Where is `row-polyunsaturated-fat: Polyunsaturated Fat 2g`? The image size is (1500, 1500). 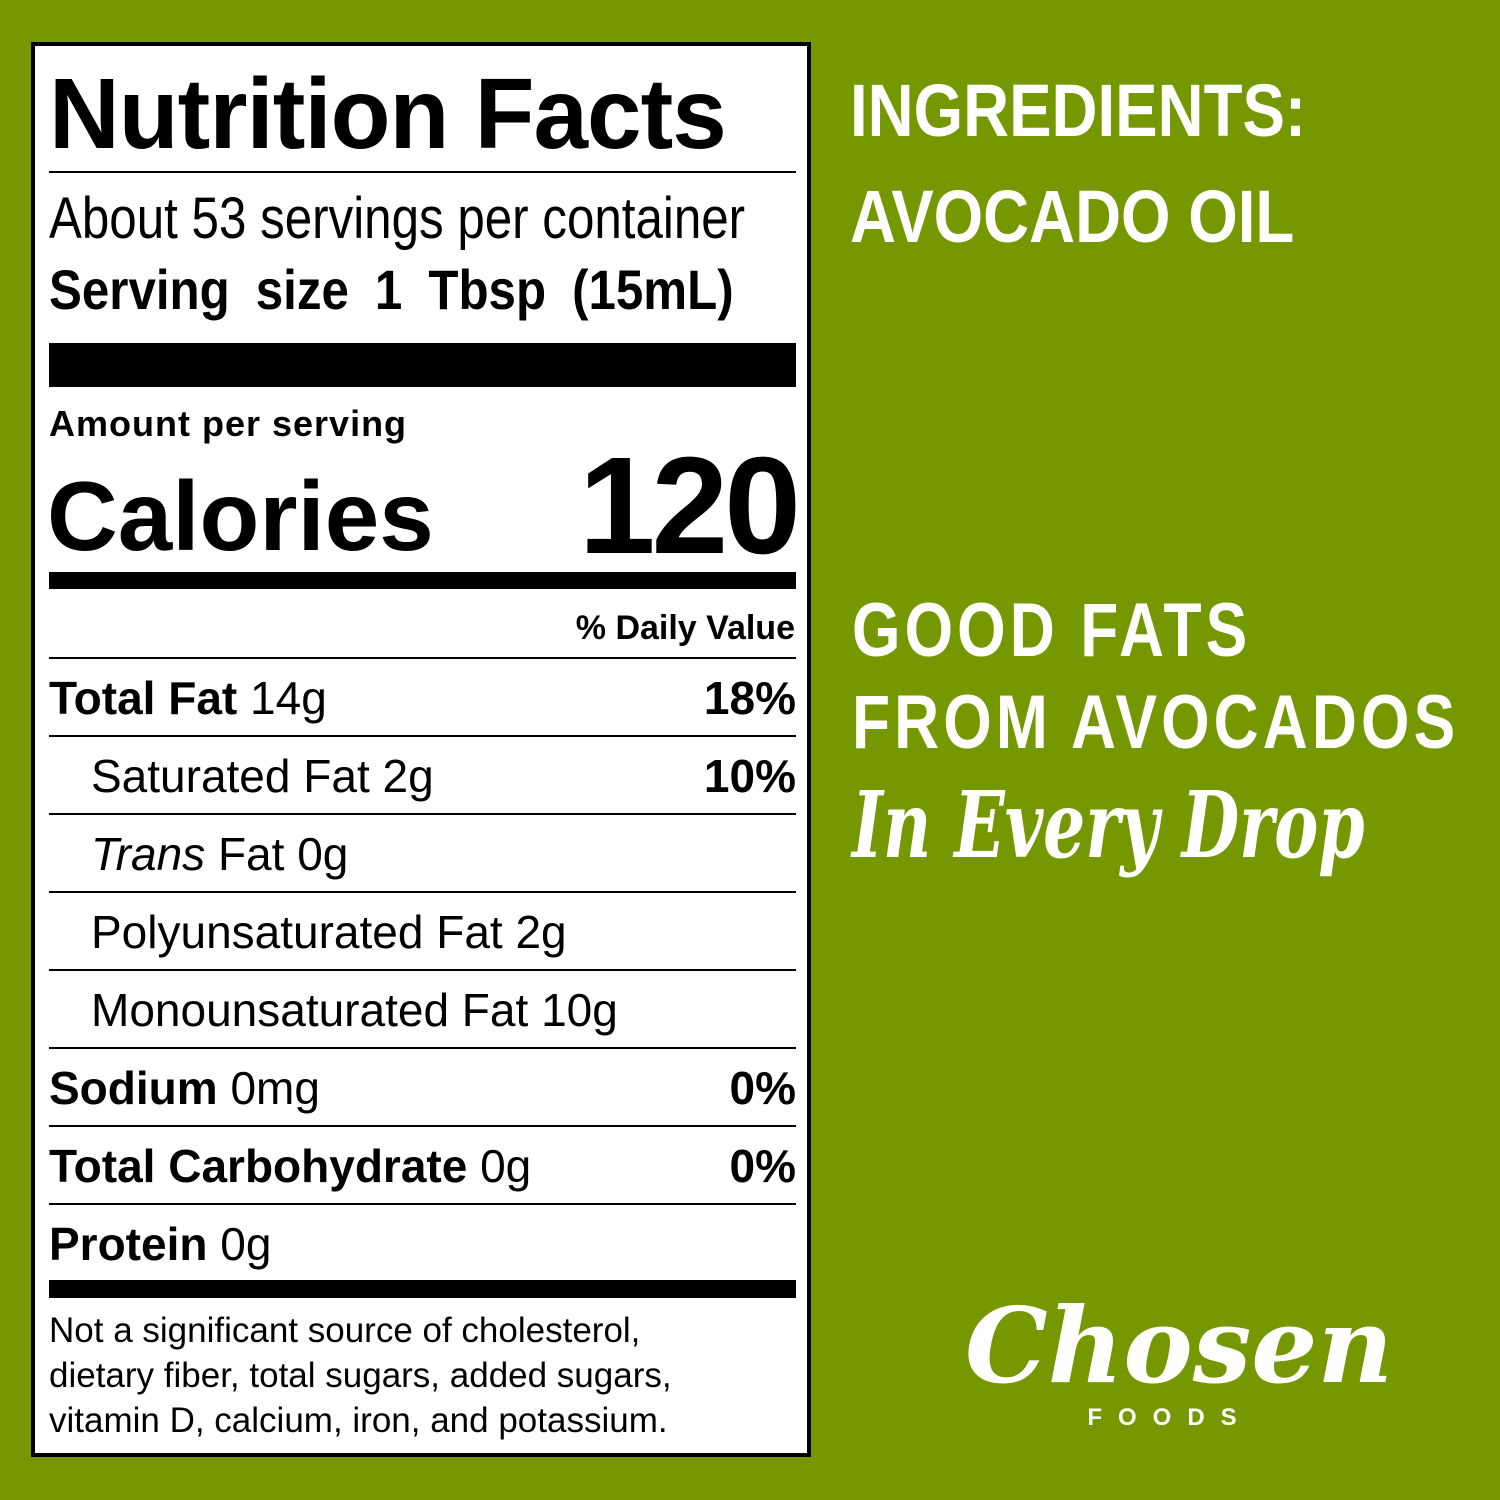 row-polyunsaturated-fat: Polyunsaturated Fat 2g is located at coordinates (422, 930).